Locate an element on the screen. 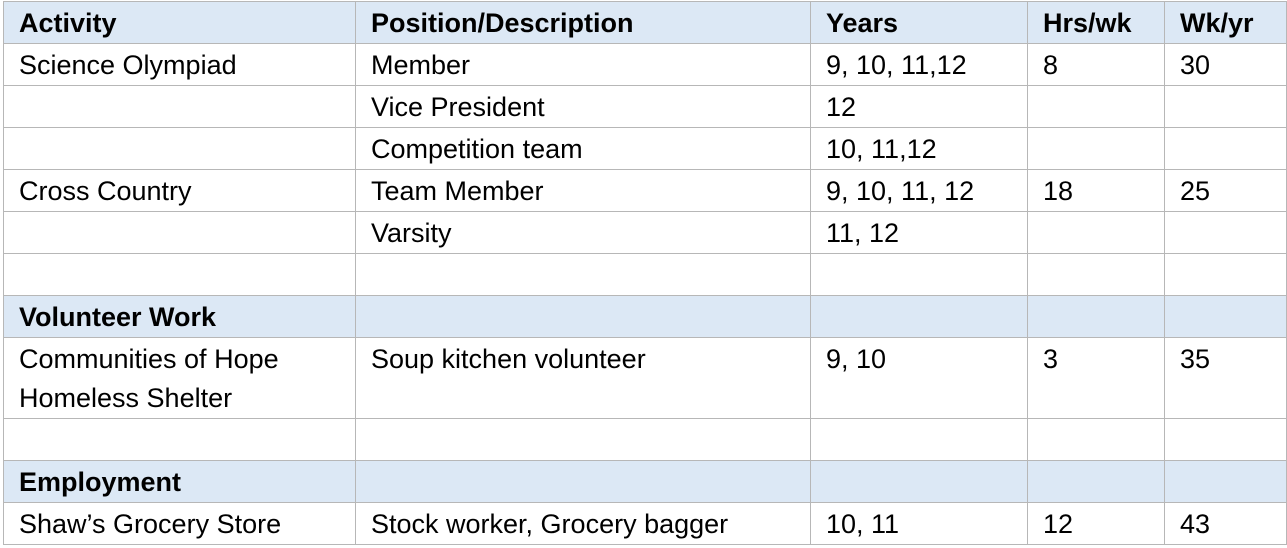 The image size is (1287, 548). hours-per-week-cell: 8 is located at coordinates (1096, 64).